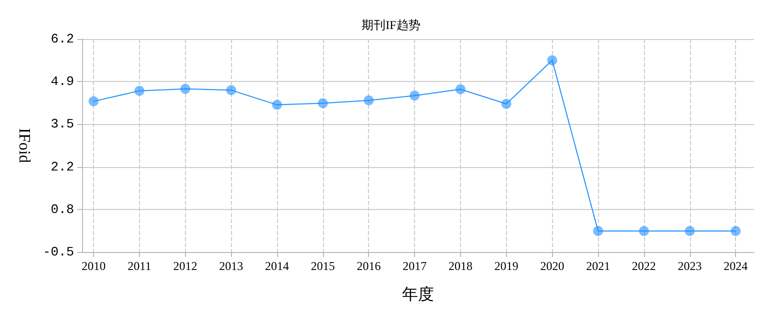 This screenshot has height=330, width=782. What do you see at coordinates (185, 266) in the screenshot?
I see `x-tick-label: 2012` at bounding box center [185, 266].